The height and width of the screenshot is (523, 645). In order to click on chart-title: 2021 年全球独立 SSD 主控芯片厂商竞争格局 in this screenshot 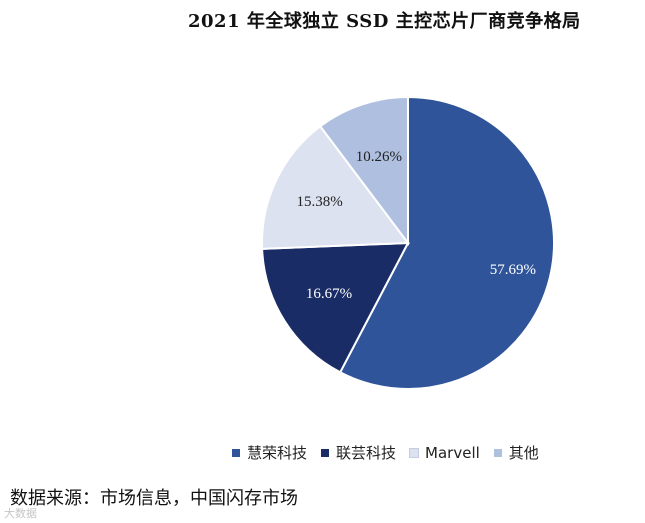, I will do `click(384, 21)`.